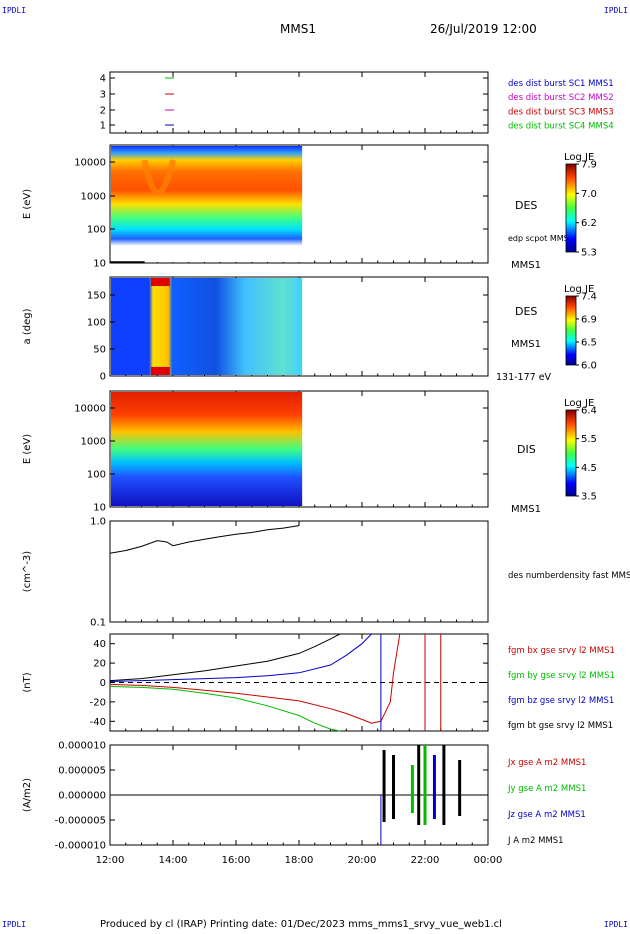  What do you see at coordinates (615, 924) in the screenshot?
I see `corner-label-bottom-right: IPDLI` at bounding box center [615, 924].